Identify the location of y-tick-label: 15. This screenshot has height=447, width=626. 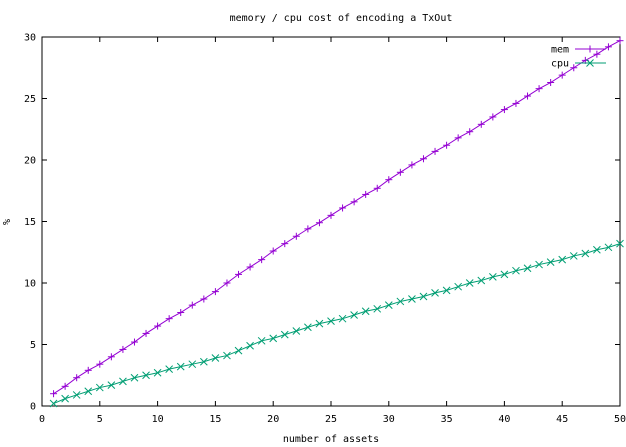
(30, 222).